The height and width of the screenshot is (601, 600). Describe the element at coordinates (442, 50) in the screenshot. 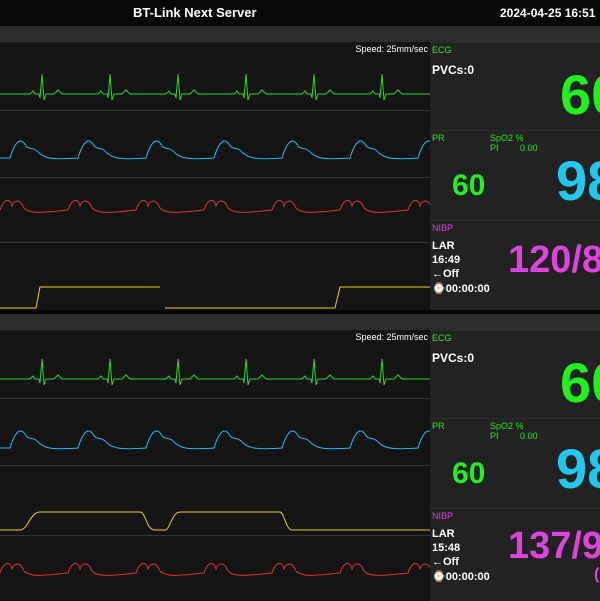

I see `panel1-ecg-label: ECG` at that location.